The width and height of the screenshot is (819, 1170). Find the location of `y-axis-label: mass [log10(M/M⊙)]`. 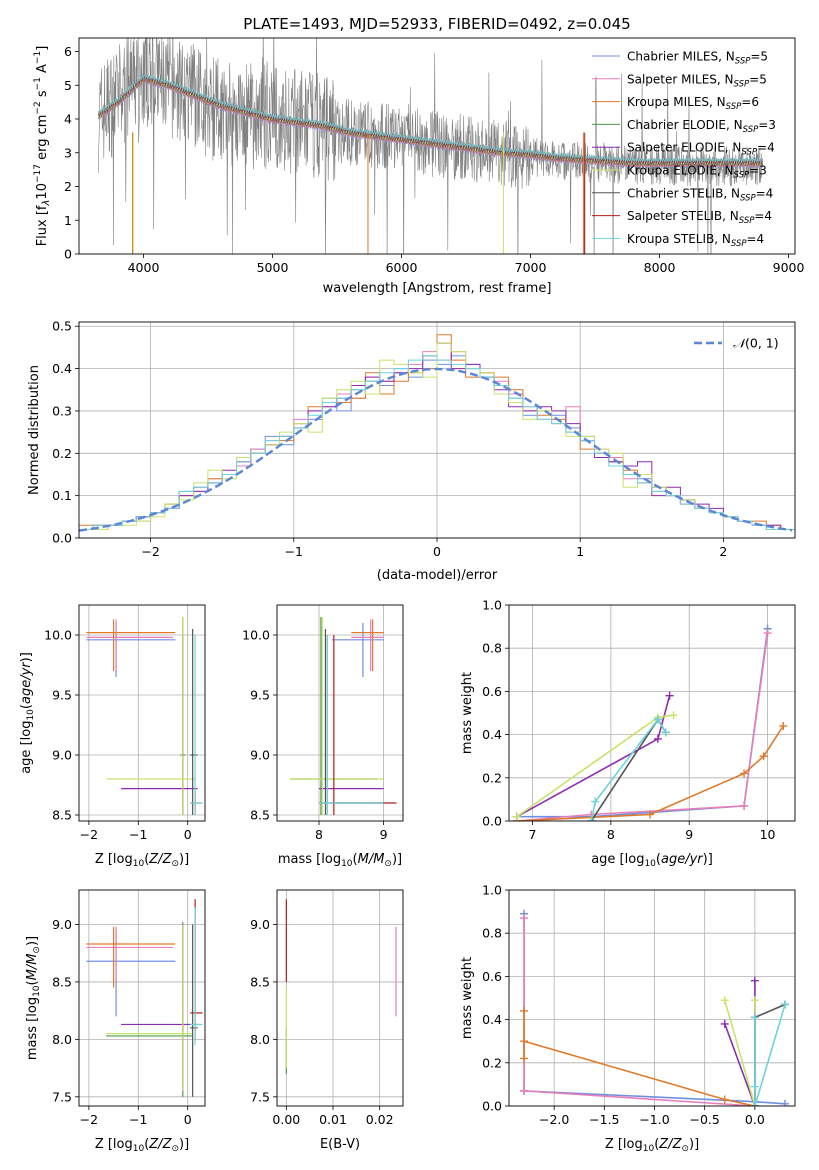

y-axis-label: mass [log10(M/M⊙)] is located at coordinates (33, 998).